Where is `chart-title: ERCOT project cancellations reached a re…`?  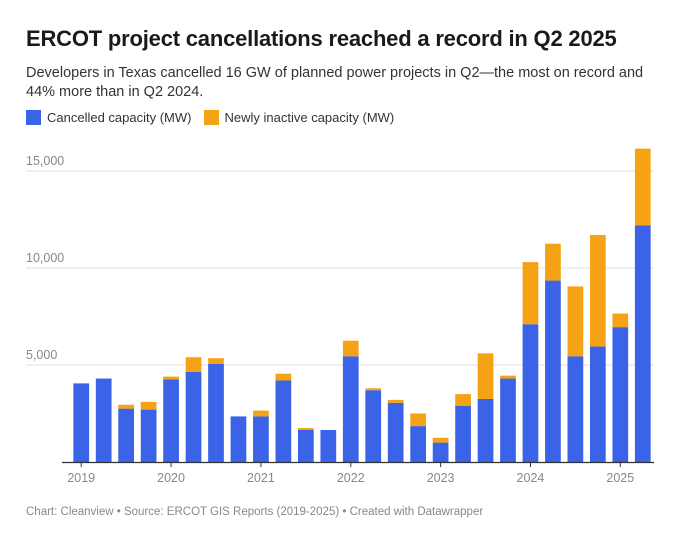 chart-title: ERCOT project cancellations reached a re… is located at coordinates (321, 38).